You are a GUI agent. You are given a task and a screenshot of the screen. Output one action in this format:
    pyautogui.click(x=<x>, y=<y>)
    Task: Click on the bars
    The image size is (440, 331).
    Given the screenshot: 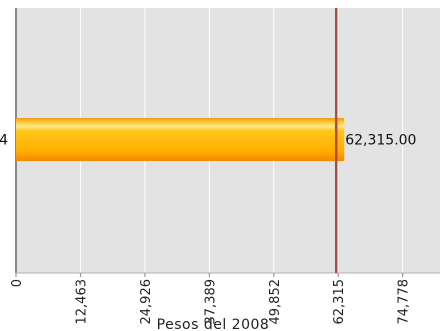 What is the action you would take?
    pyautogui.click(x=180, y=139)
    